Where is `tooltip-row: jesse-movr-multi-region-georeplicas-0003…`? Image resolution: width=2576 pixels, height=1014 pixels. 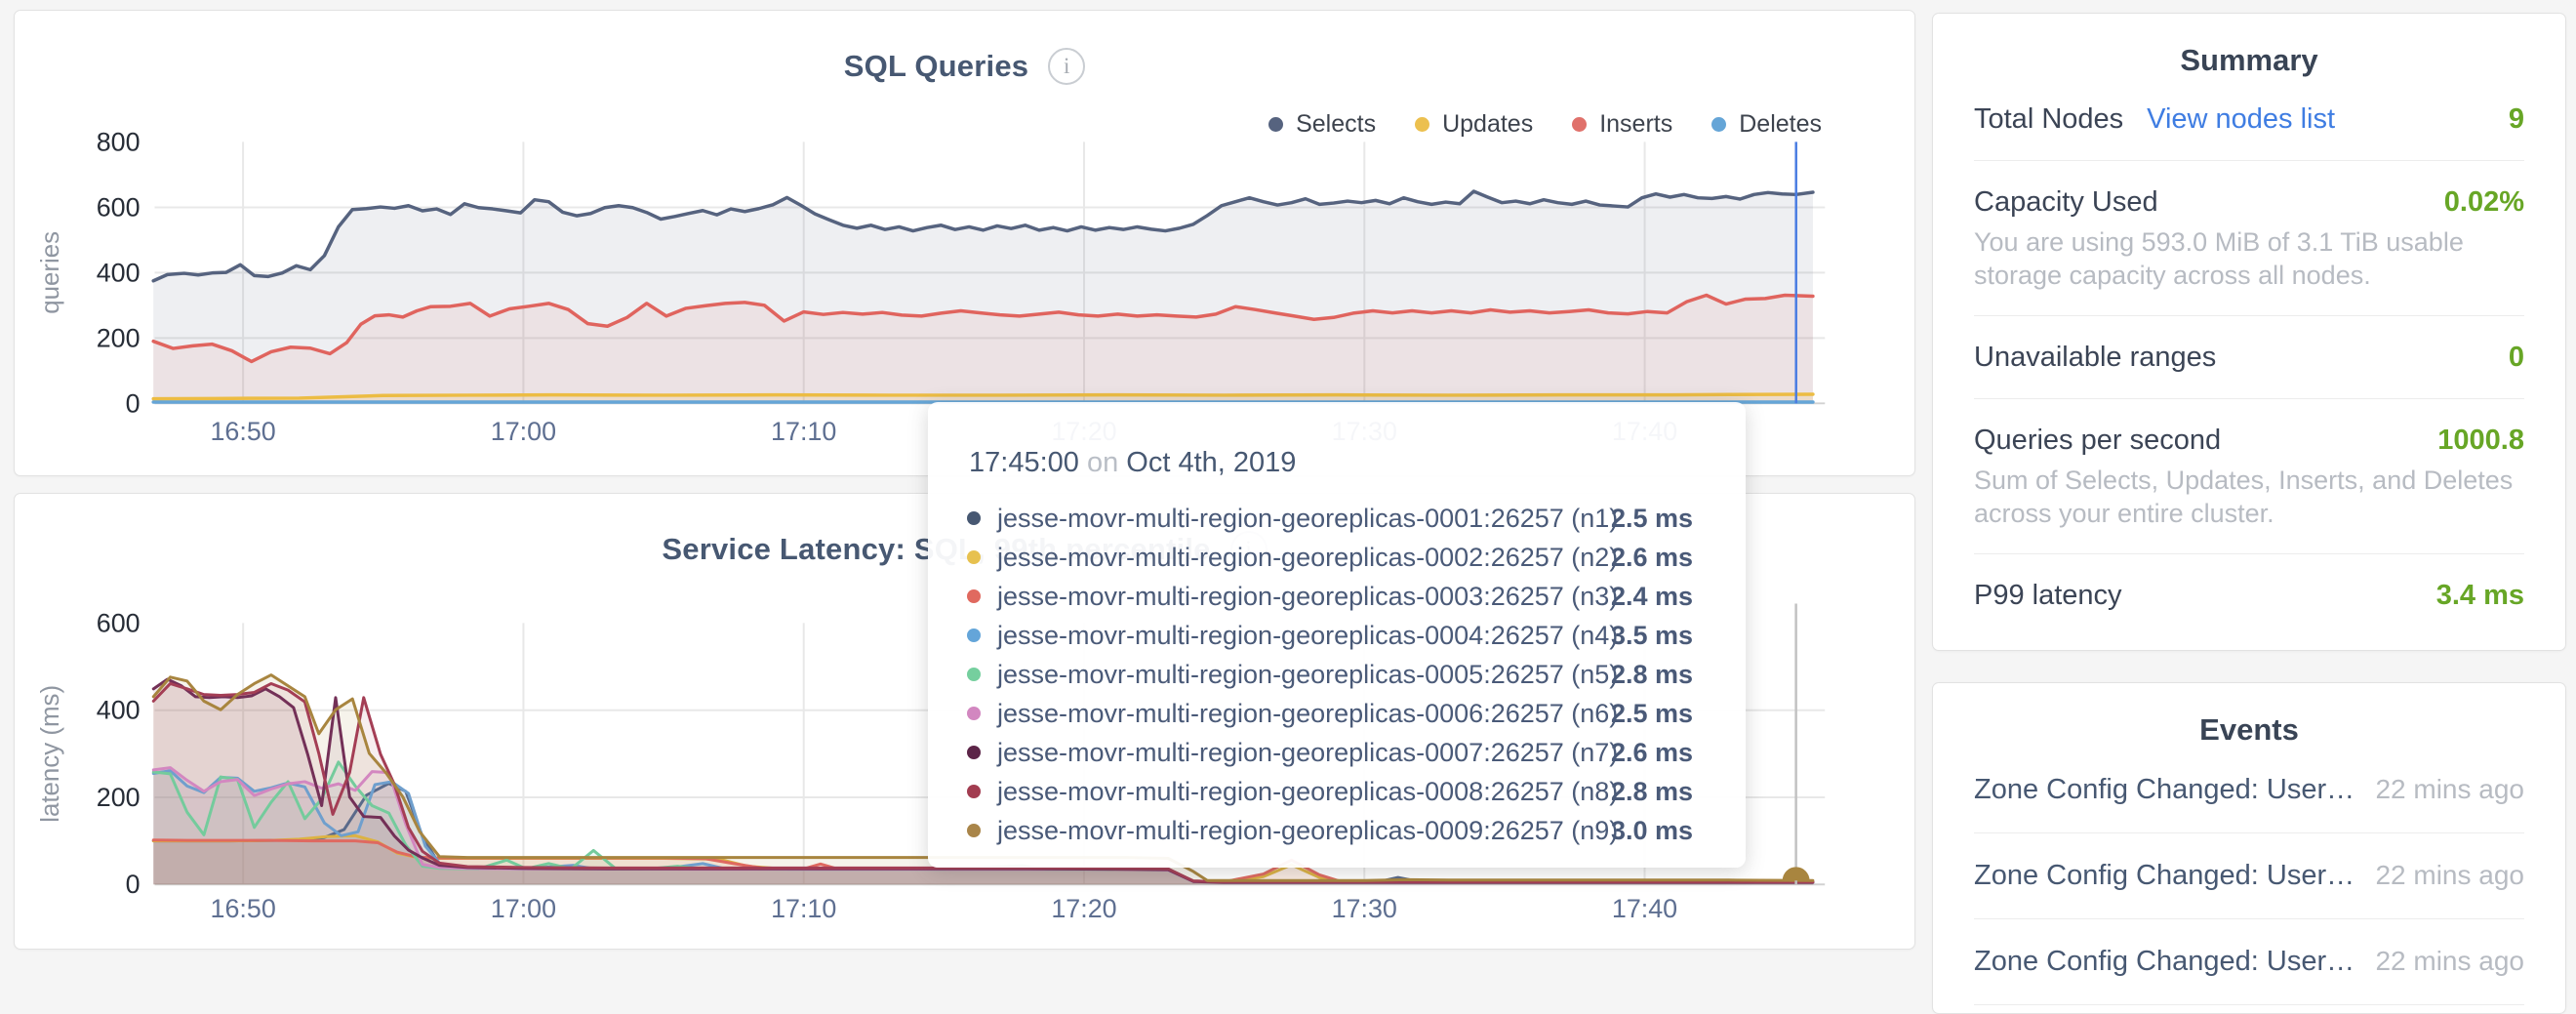
tooltip-row: jesse-movr-multi-region-georeplicas-0003… is located at coordinates (1339, 596).